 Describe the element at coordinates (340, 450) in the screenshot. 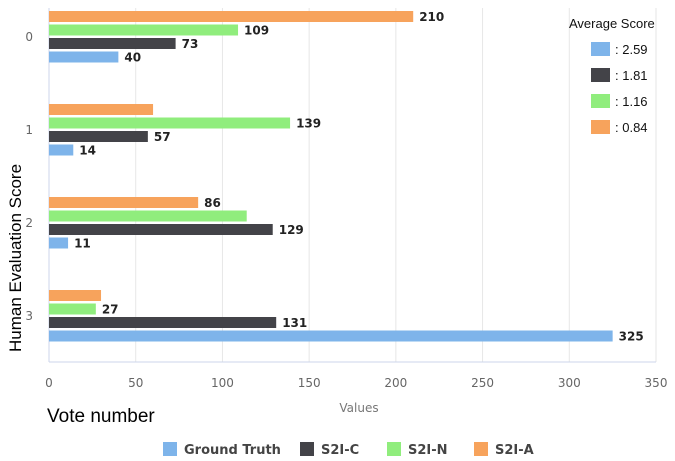

I see `legend-label: S2I-C` at that location.